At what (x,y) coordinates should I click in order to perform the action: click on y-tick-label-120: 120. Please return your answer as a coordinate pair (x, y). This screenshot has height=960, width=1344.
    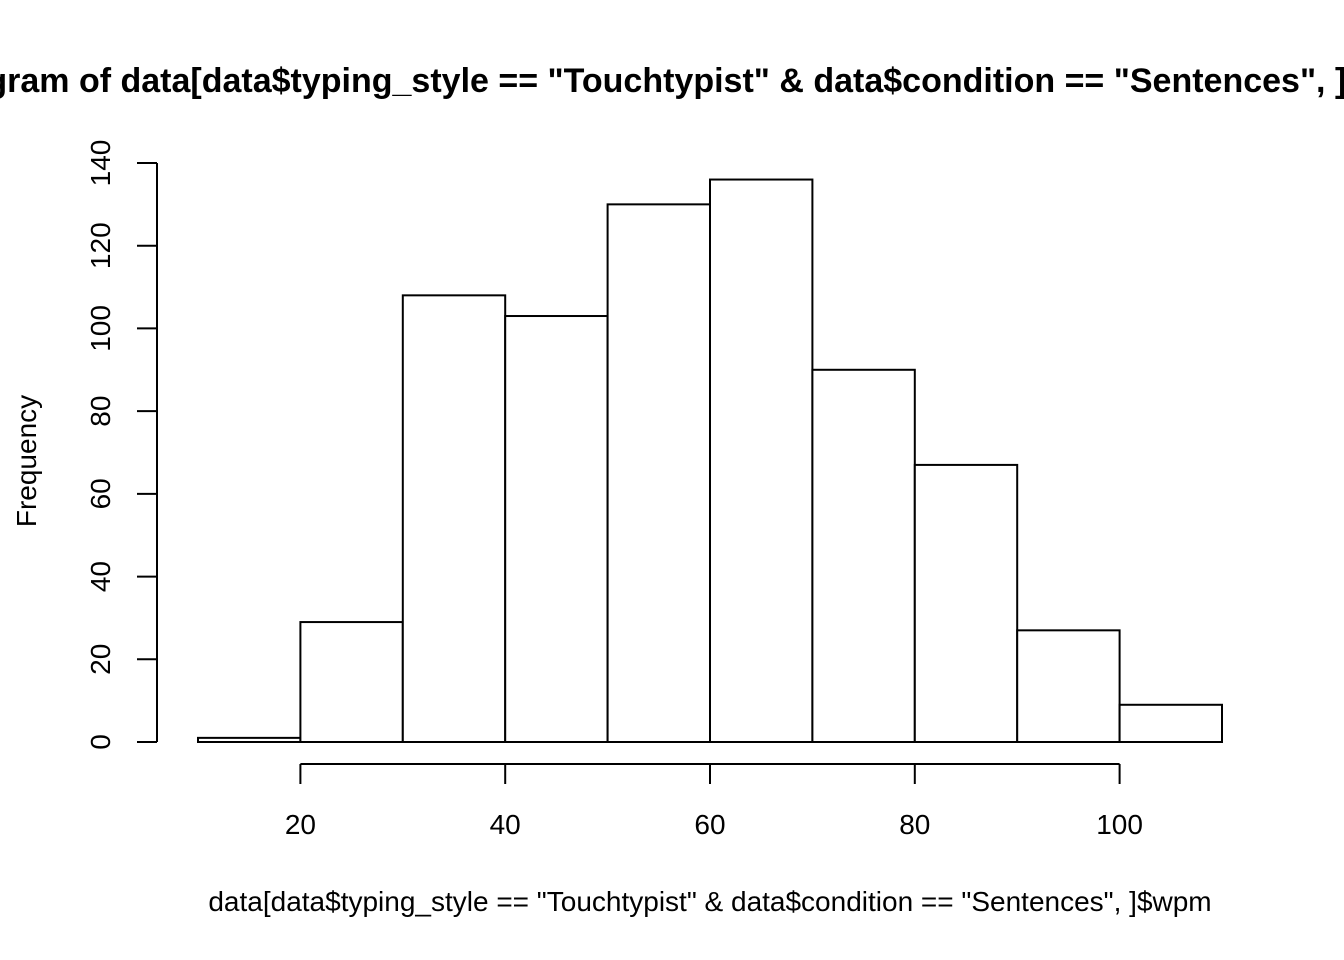
    Looking at the image, I should click on (100, 245).